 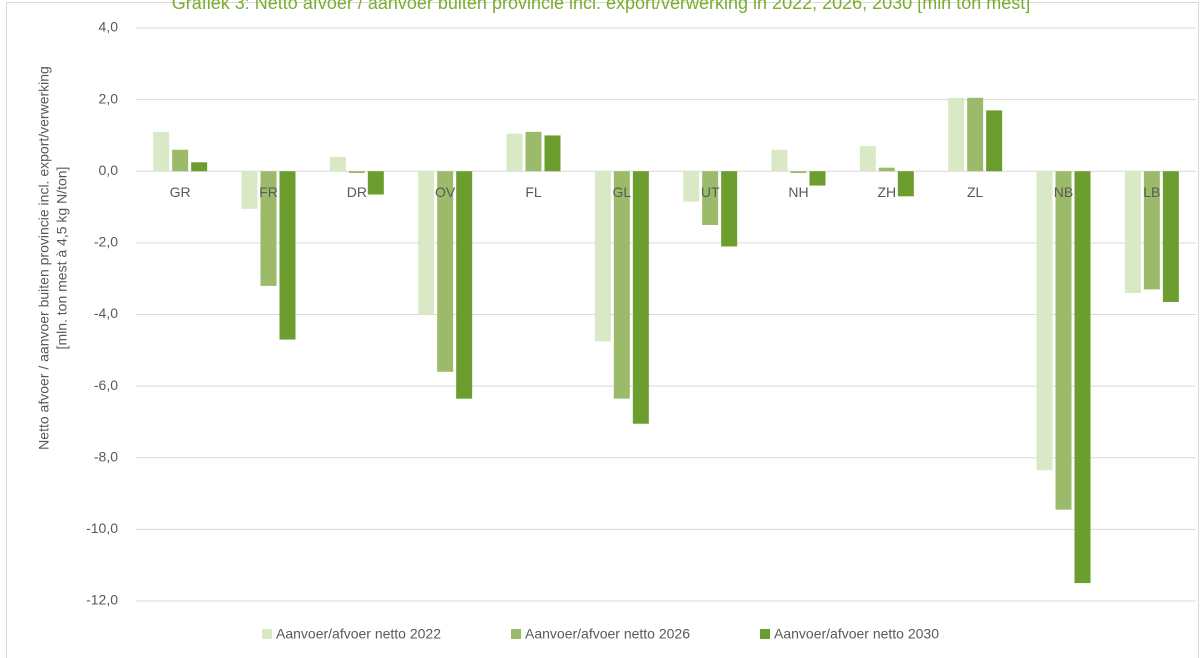 What do you see at coordinates (358, 634) in the screenshot?
I see `legend-label: Aanvoer/afvoer netto 2022` at bounding box center [358, 634].